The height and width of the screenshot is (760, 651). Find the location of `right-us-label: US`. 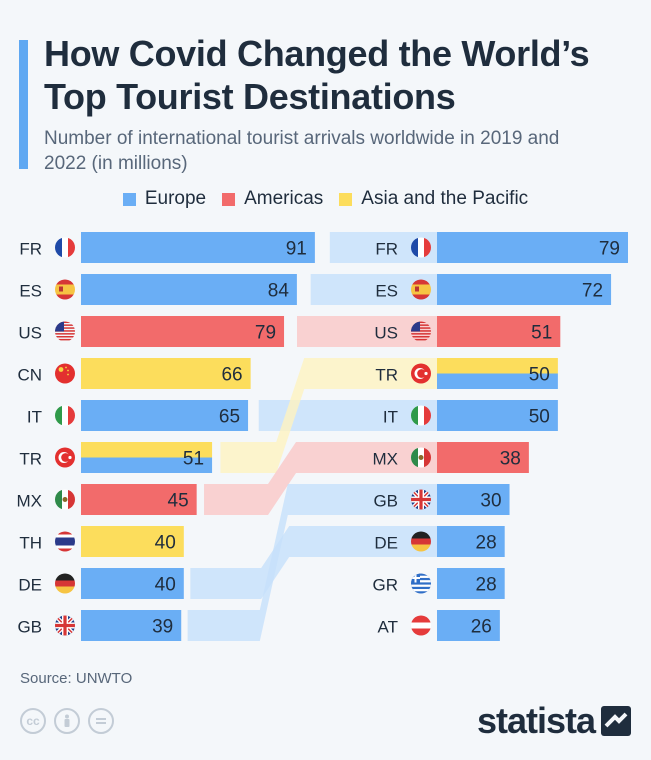

right-us-label: US is located at coordinates (386, 333).